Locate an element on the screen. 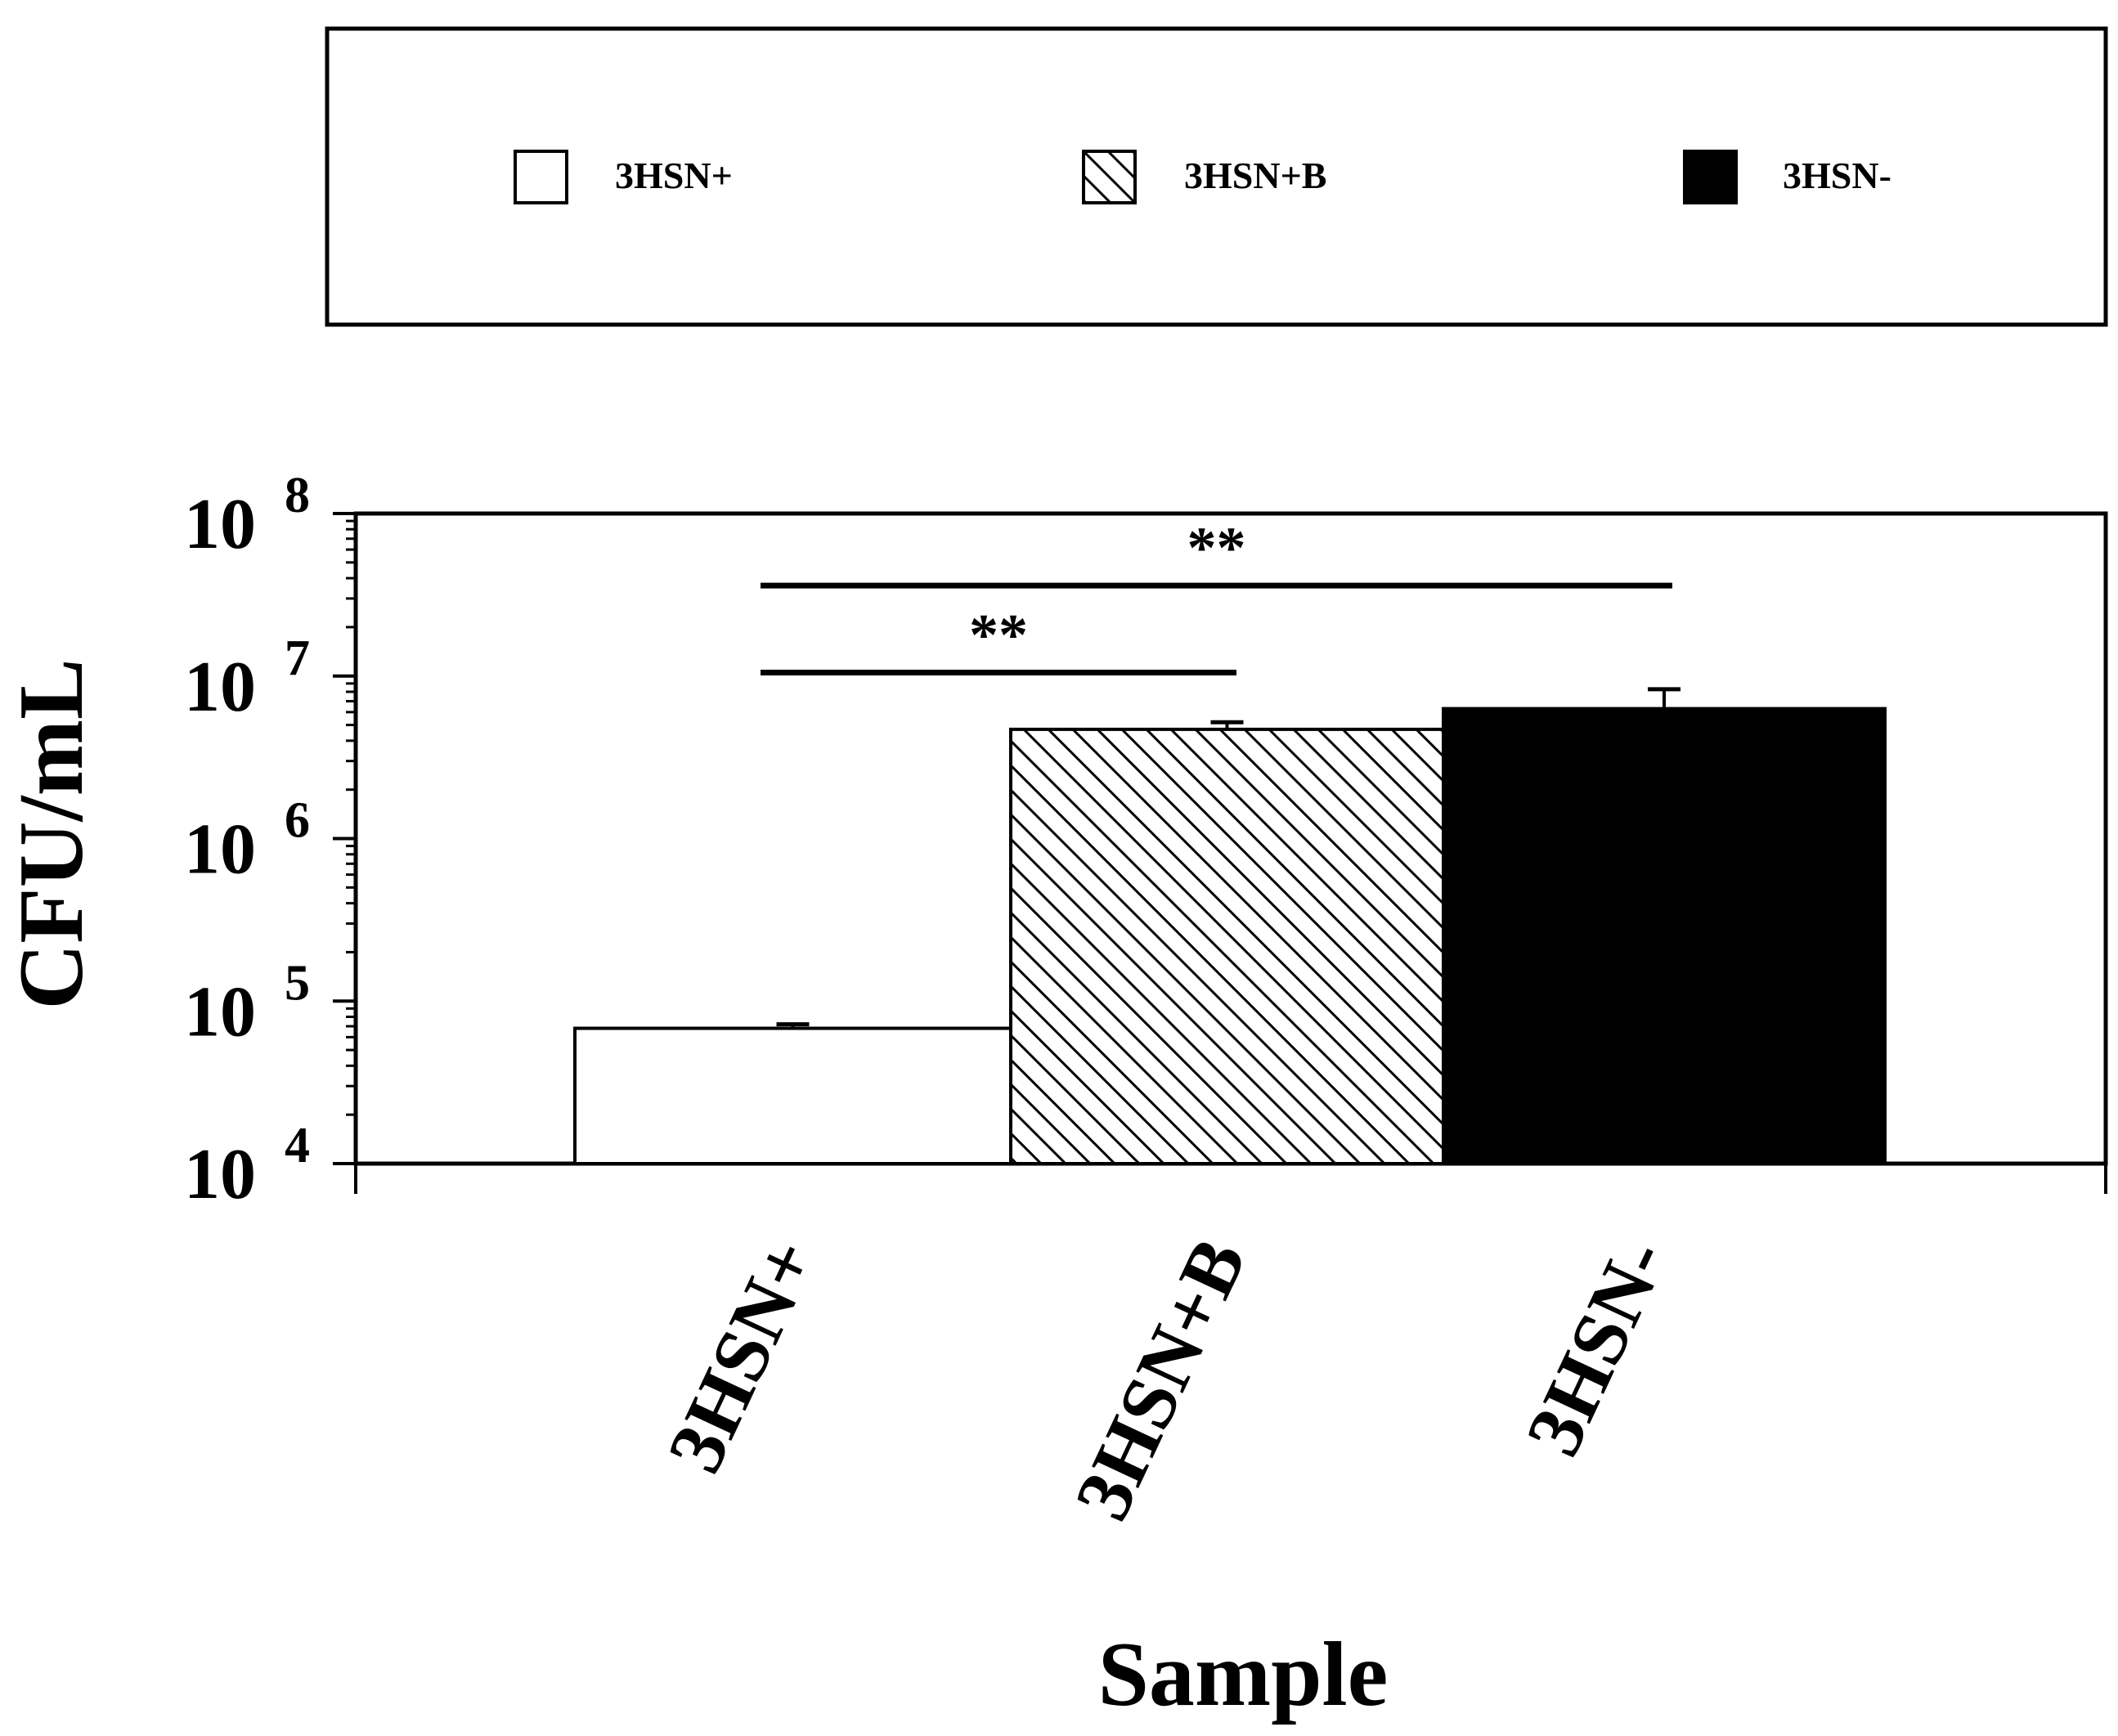  y-tick-exponent: 5 is located at coordinates (297, 983).